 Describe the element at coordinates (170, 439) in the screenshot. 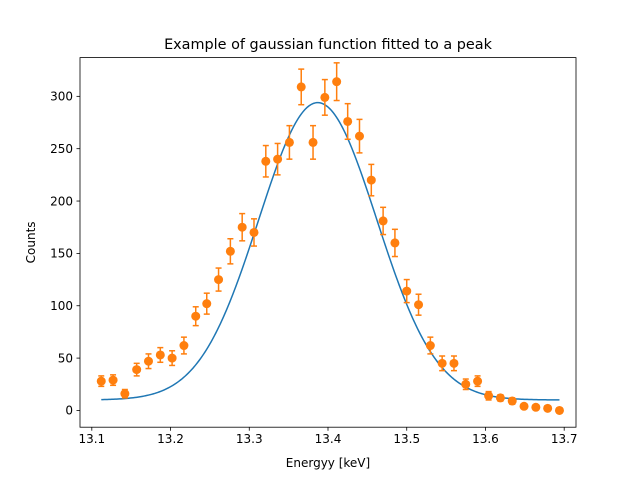

I see `x-tick-label: 13.2` at that location.